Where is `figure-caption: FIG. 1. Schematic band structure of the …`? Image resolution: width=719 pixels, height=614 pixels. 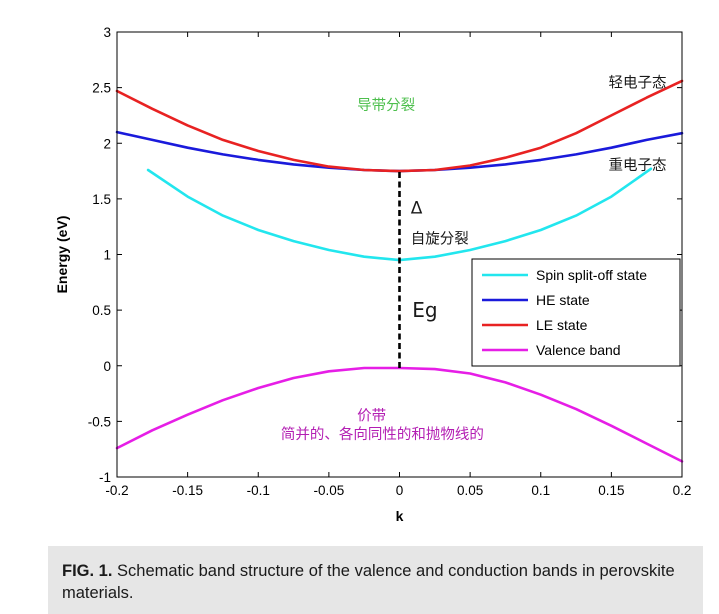 figure-caption: FIG. 1. Schematic band structure of the … is located at coordinates (375, 580).